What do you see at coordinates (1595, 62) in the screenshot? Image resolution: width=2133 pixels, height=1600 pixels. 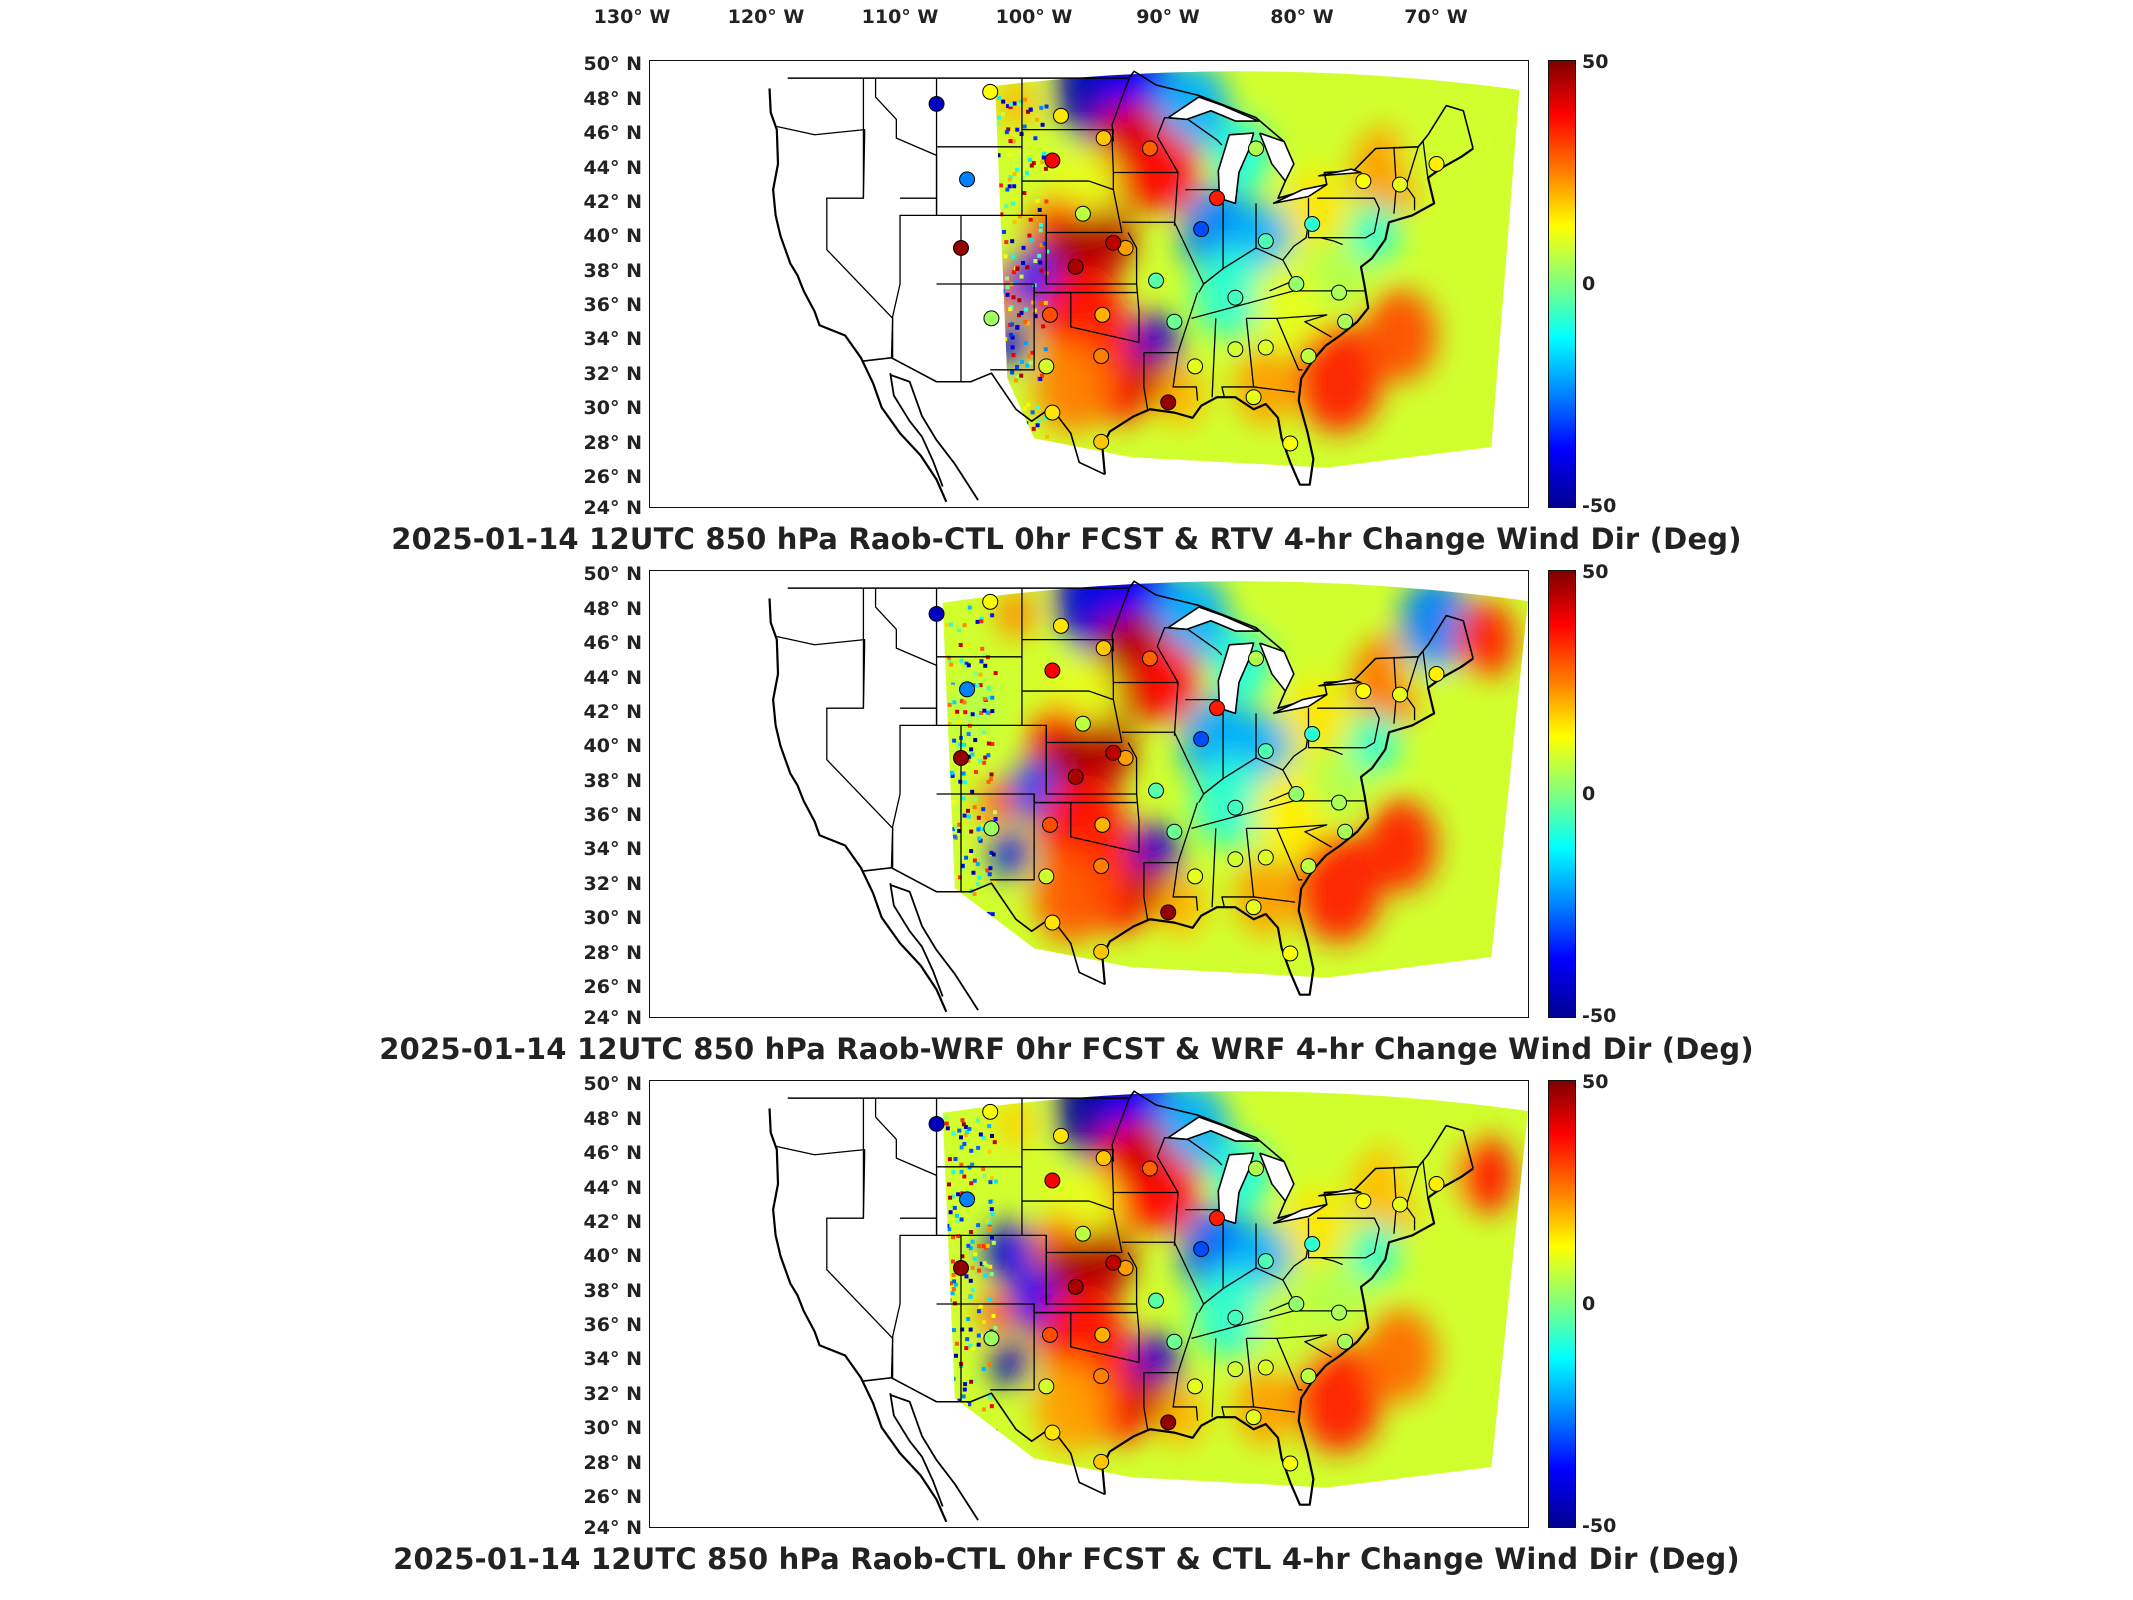 I see `colorbar-max-label: 50` at bounding box center [1595, 62].